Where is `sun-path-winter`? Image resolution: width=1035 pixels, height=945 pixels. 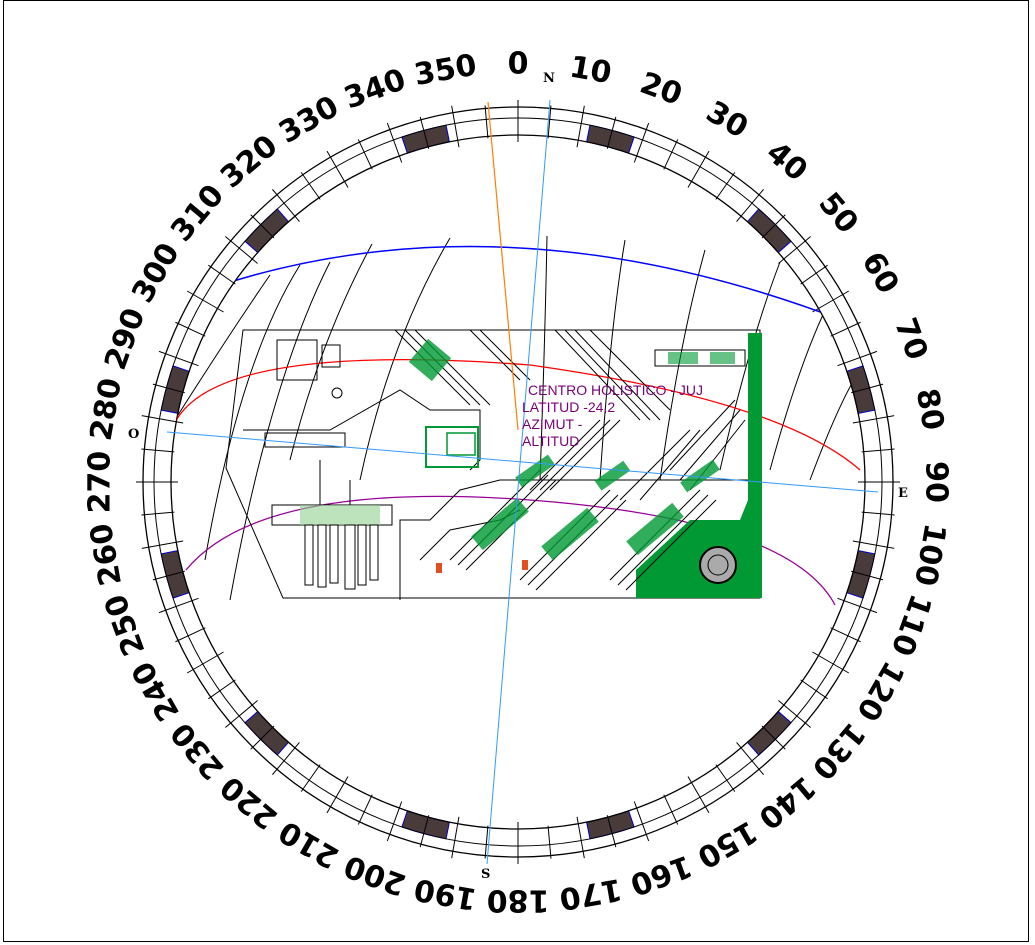 sun-path-winter is located at coordinates (510, 550).